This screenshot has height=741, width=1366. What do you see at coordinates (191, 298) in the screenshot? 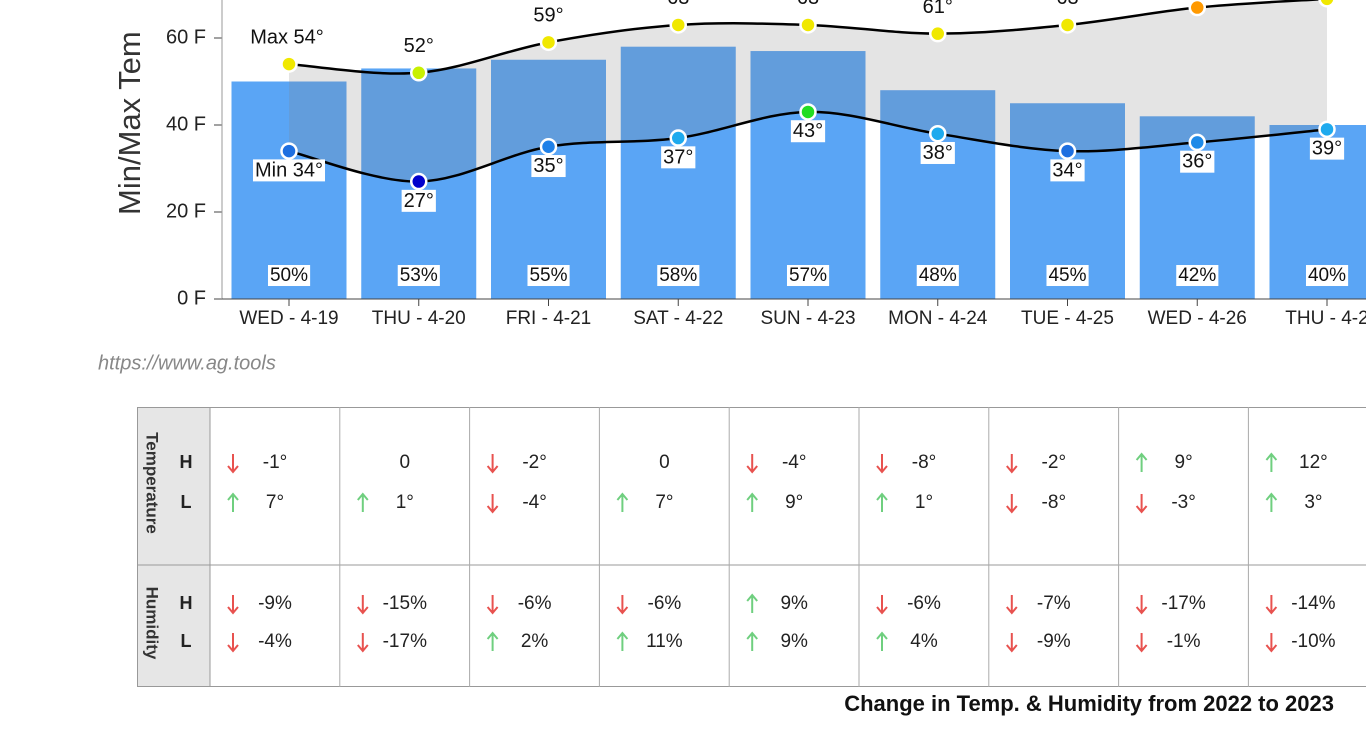
I see `y-tick-label: 0 F` at bounding box center [191, 298].